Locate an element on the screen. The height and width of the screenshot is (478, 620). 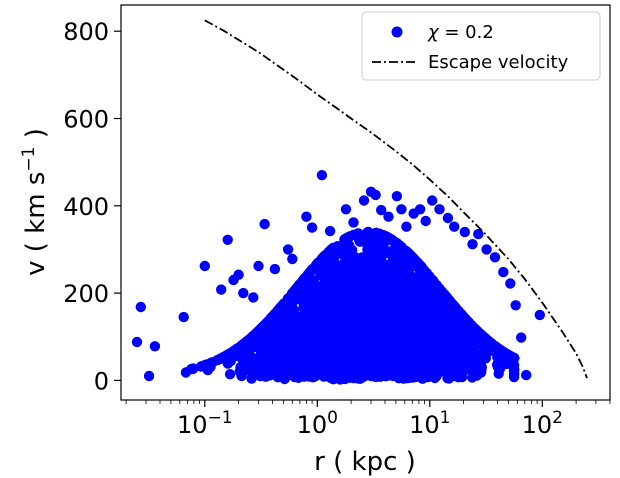
y-tick-label: 600 is located at coordinates (86, 120).